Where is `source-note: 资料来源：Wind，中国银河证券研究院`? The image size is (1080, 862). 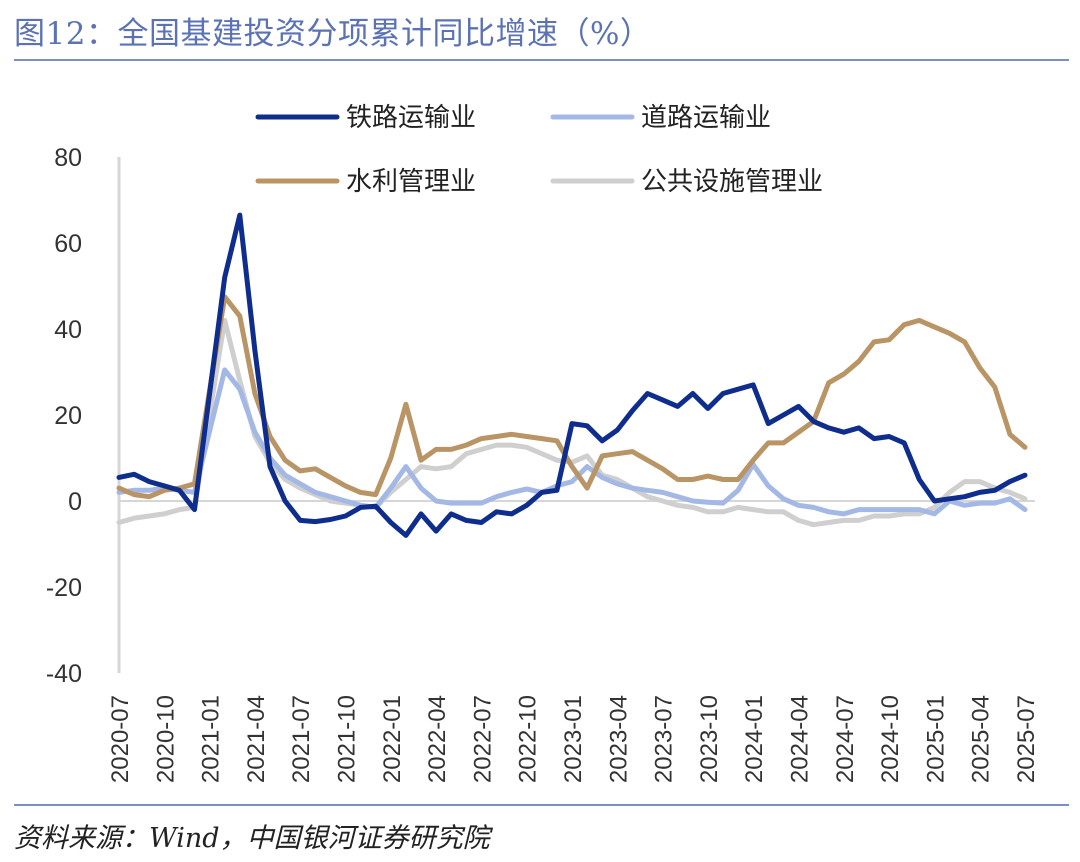 source-note: 资料来源：Wind，中国银河证券研究院 is located at coordinates (252, 838).